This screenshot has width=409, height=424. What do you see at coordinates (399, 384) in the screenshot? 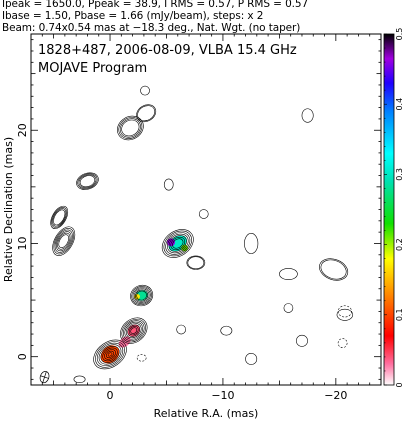
I see `colorbar-tick-label: 0` at bounding box center [399, 384].